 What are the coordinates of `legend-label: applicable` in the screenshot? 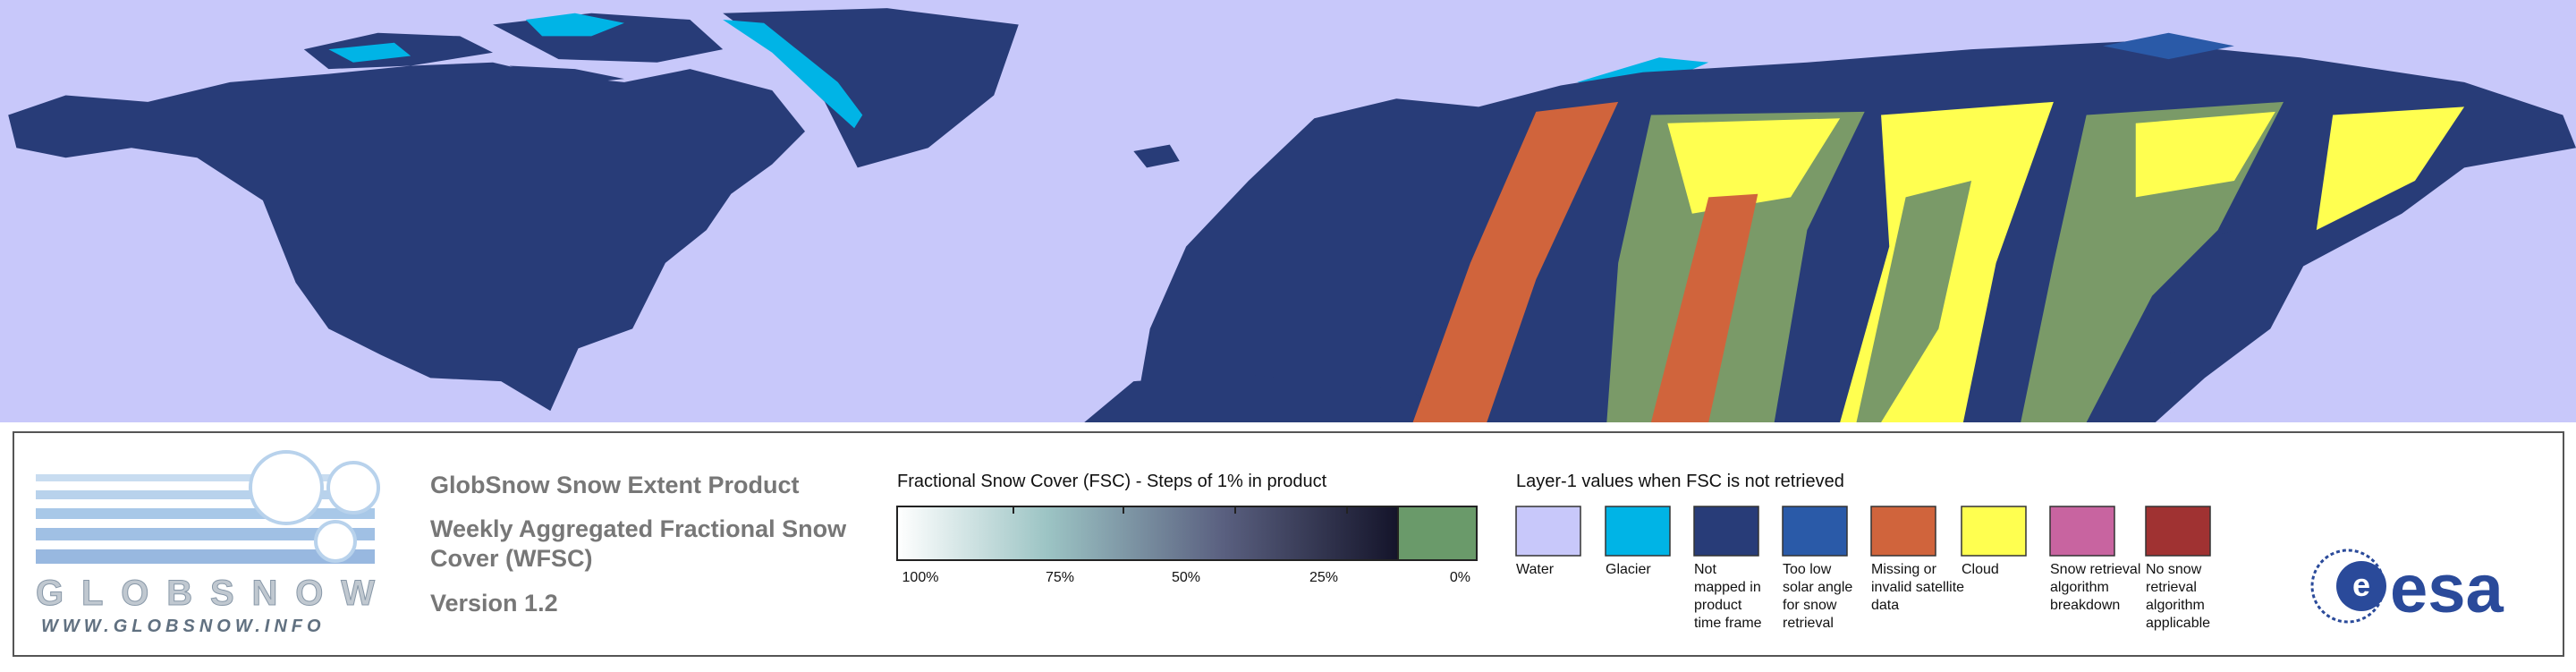 It's located at (2178, 623).